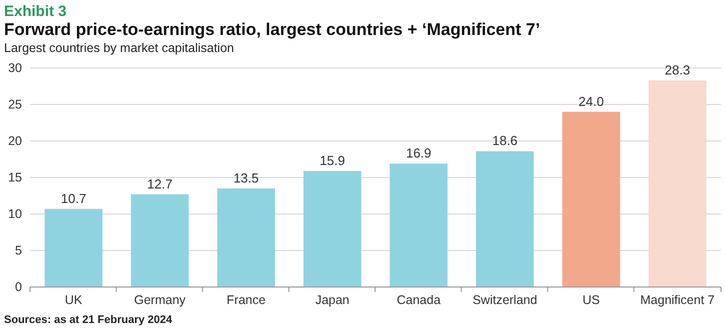 Image resolution: width=725 pixels, height=329 pixels. Describe the element at coordinates (89, 320) in the screenshot. I see `source-note: Sources: as at 21 February 2024` at that location.